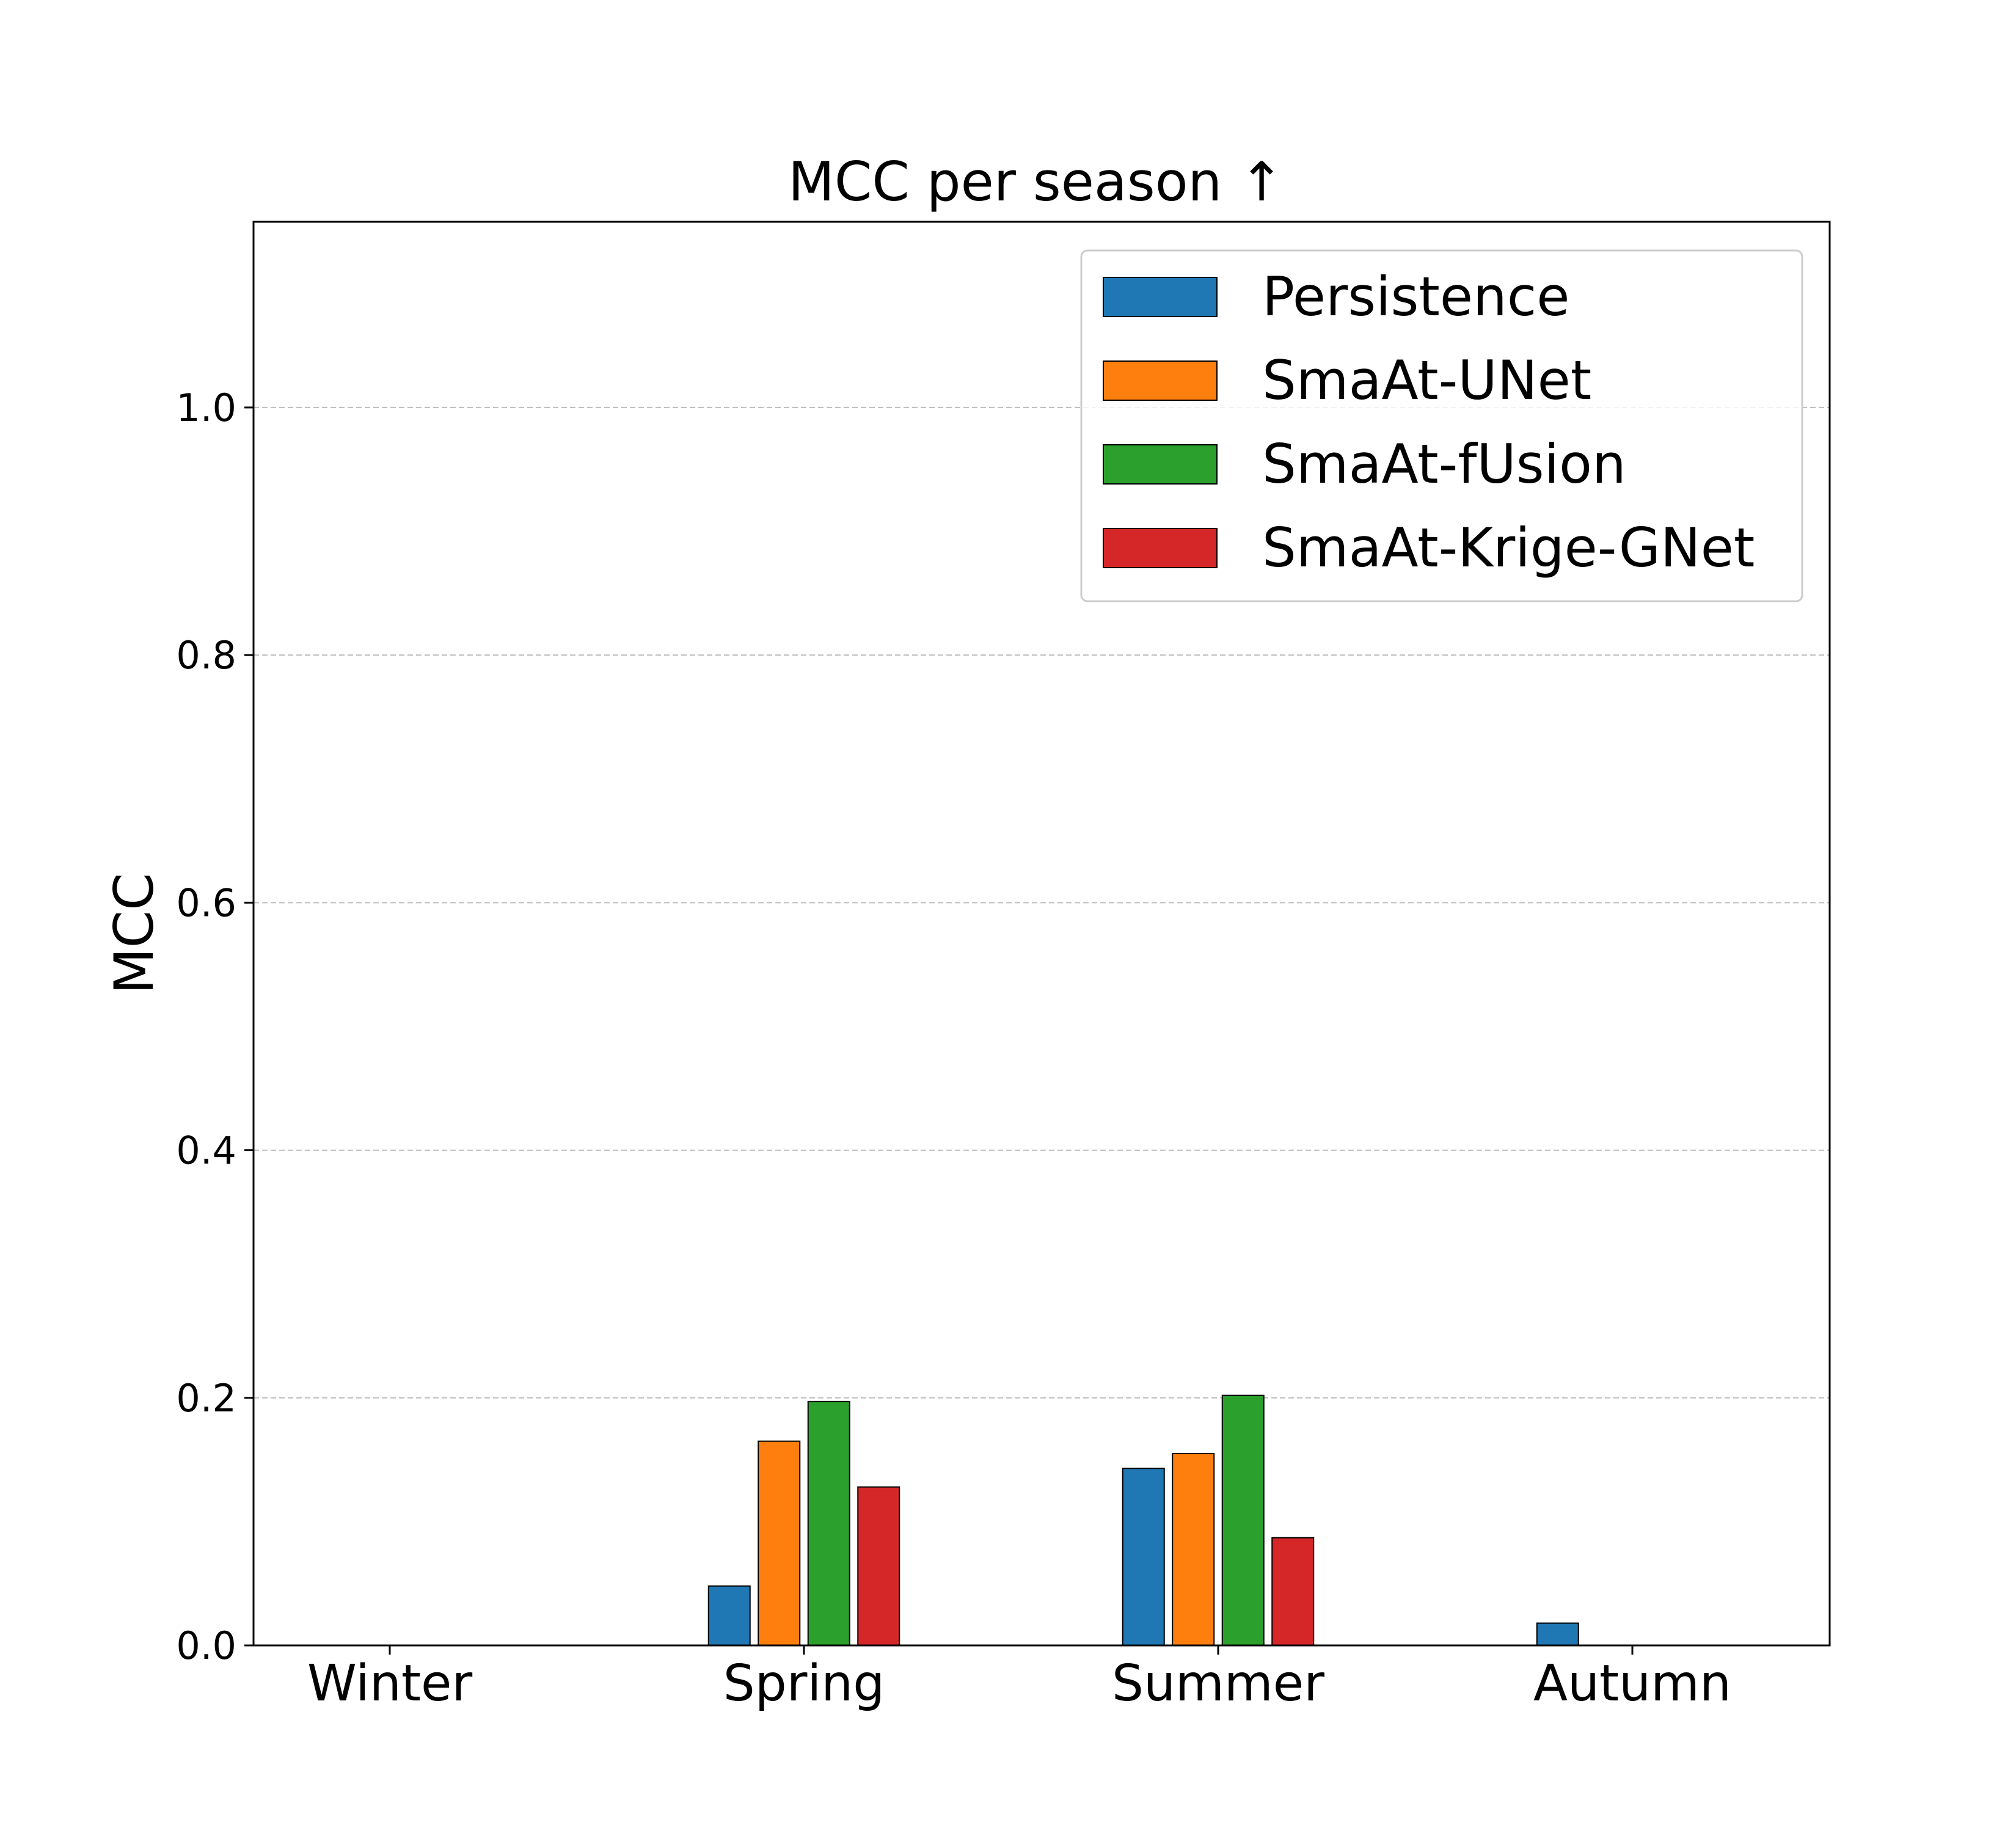 The image size is (2016, 1833). I want to click on x-tick-label: Summer, so click(1218, 1684).